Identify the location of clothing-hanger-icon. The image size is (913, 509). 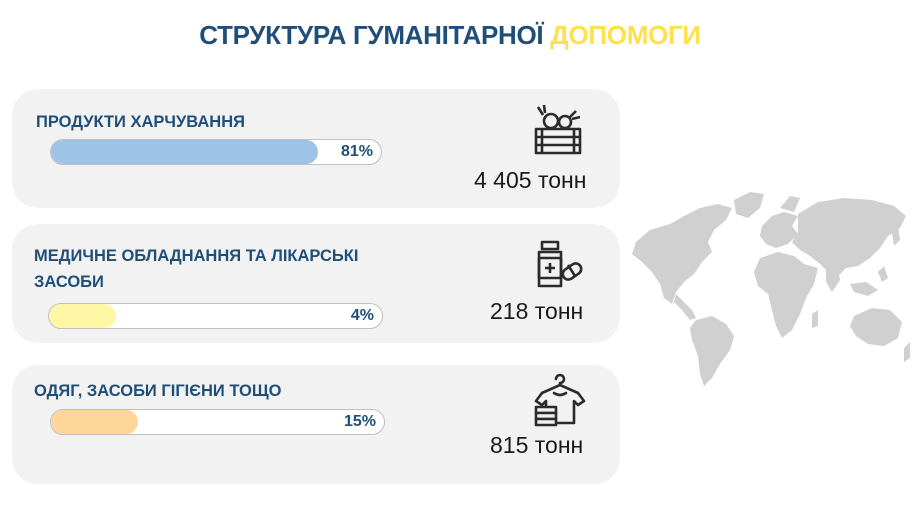
(560, 400).